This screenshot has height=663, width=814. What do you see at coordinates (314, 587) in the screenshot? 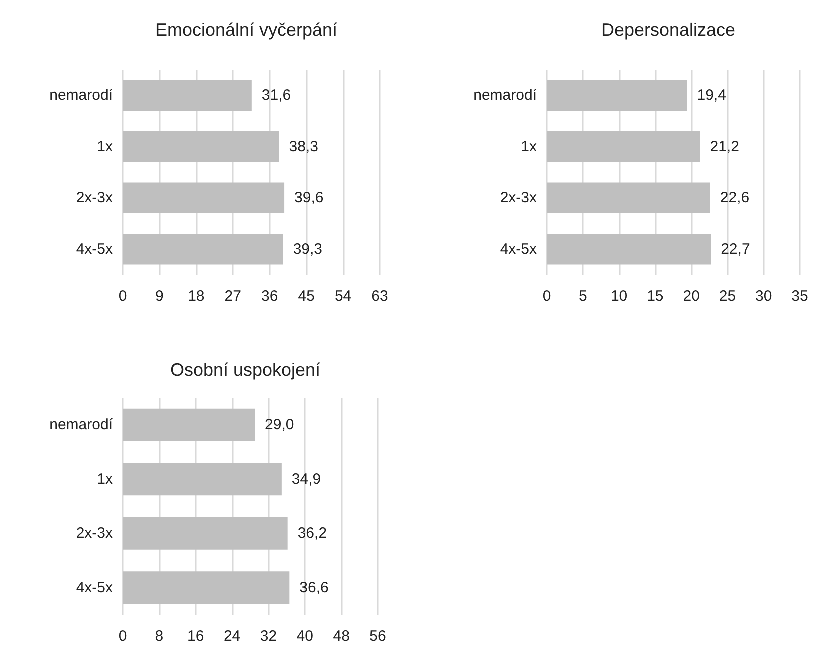
I see `data-label: 36,6` at bounding box center [314, 587].